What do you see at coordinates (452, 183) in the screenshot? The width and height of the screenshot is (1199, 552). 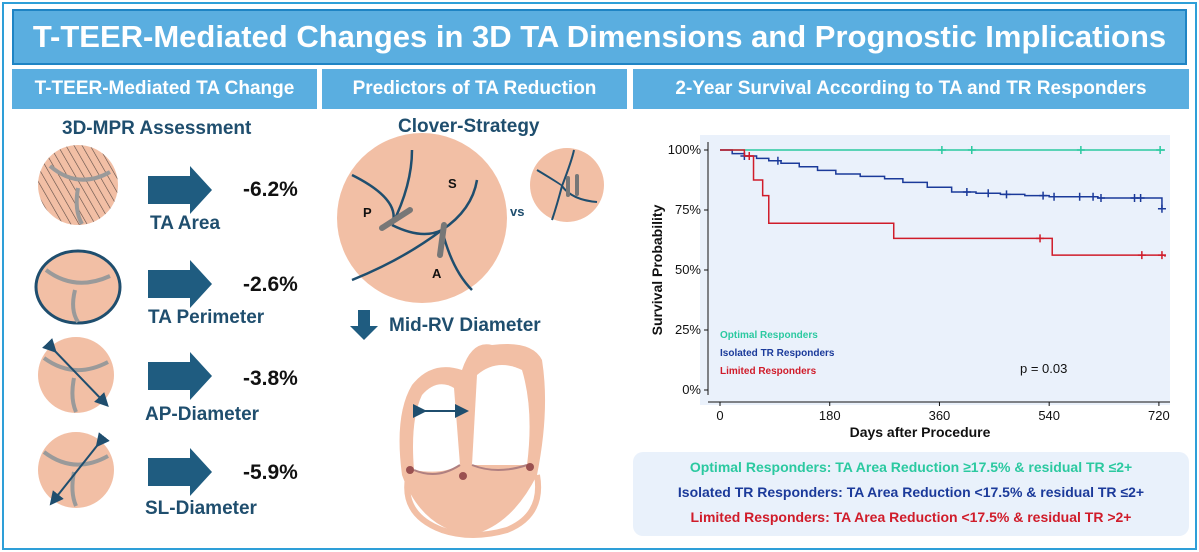 I see `leaflet-s-label: S` at bounding box center [452, 183].